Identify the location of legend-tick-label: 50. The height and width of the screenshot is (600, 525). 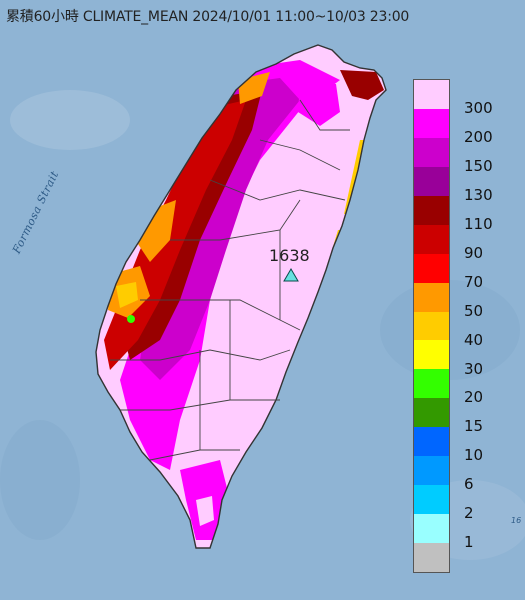
(474, 310).